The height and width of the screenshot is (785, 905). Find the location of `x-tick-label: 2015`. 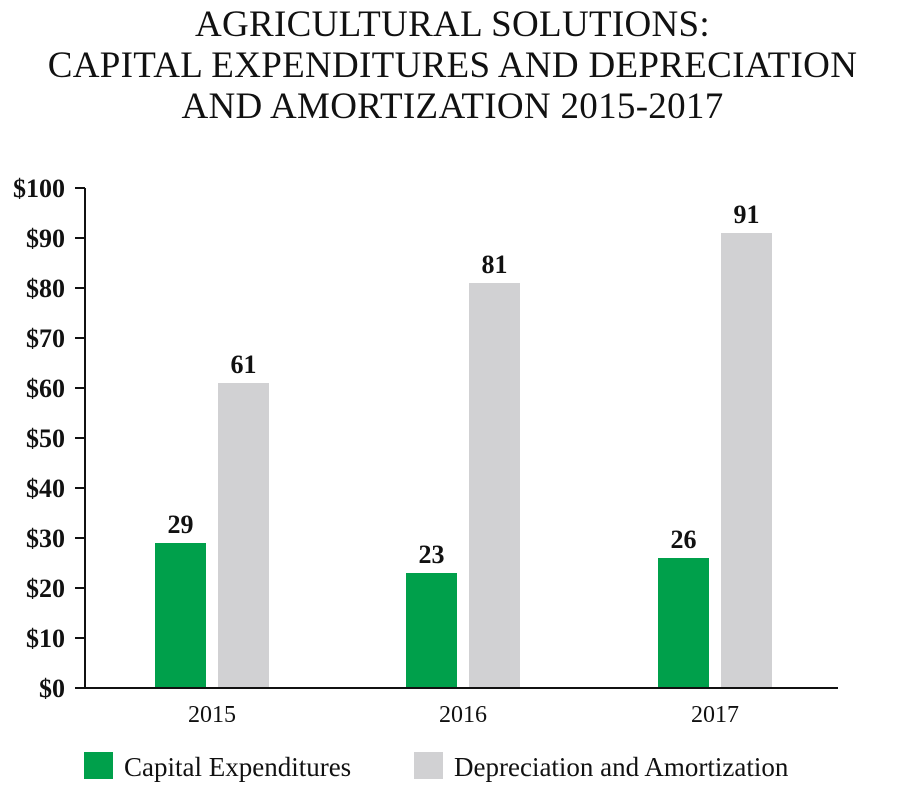

x-tick-label: 2015 is located at coordinates (212, 715).